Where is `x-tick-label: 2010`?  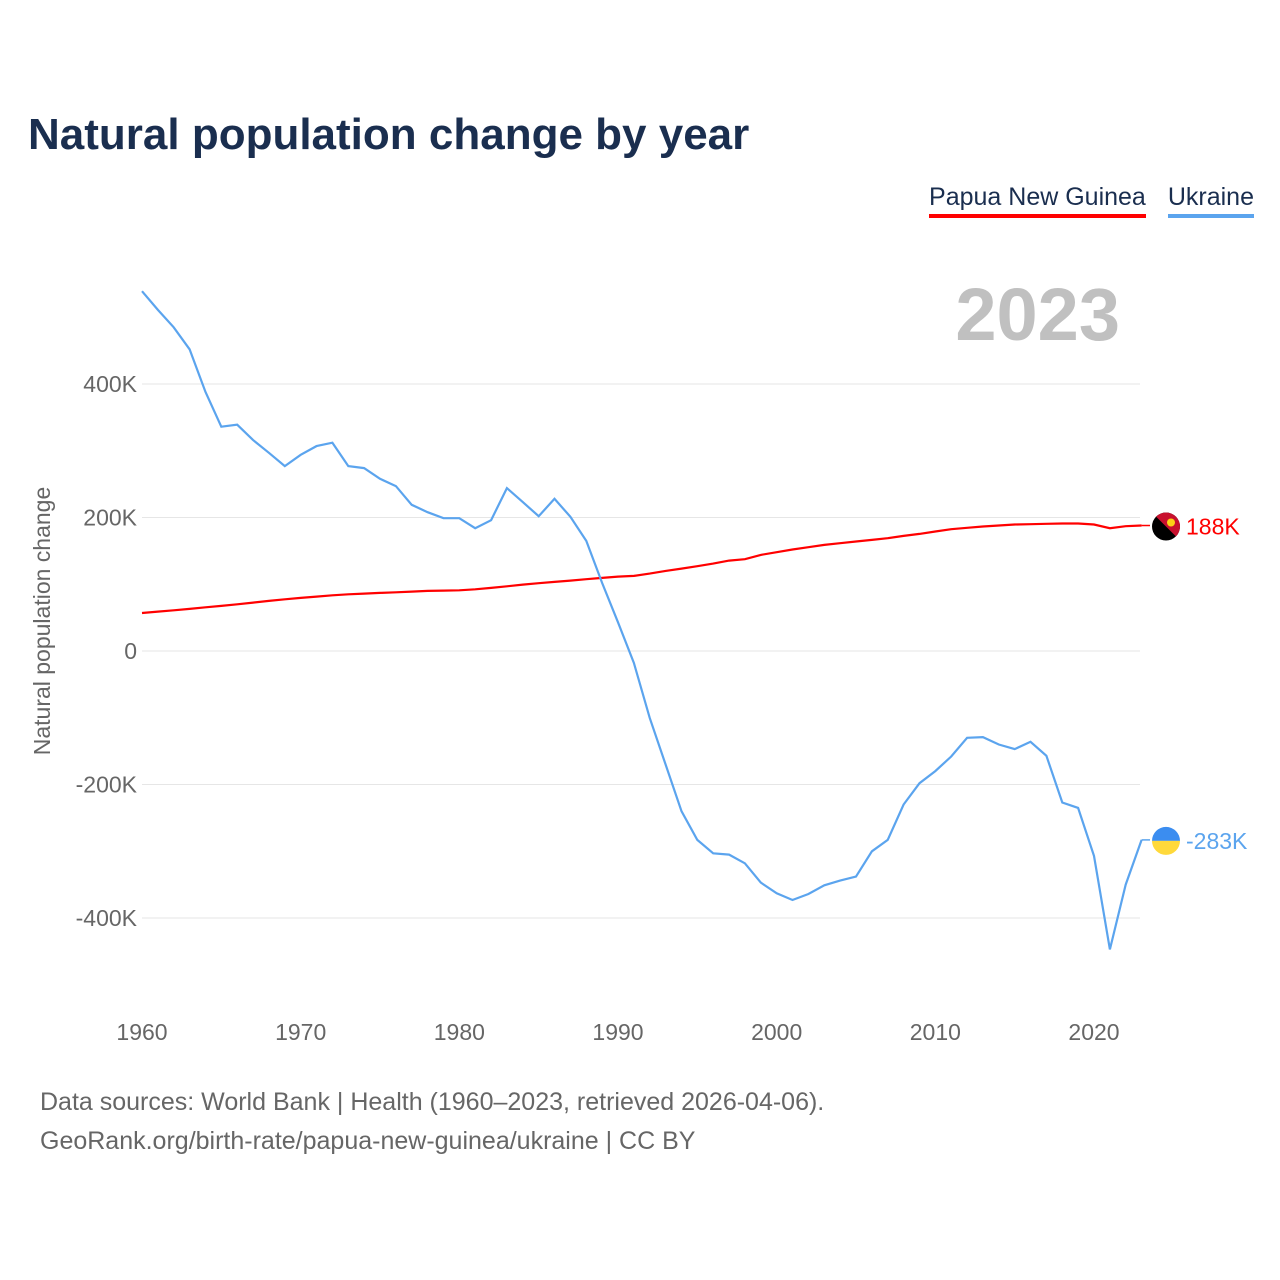 x-tick-label: 2010 is located at coordinates (935, 1032).